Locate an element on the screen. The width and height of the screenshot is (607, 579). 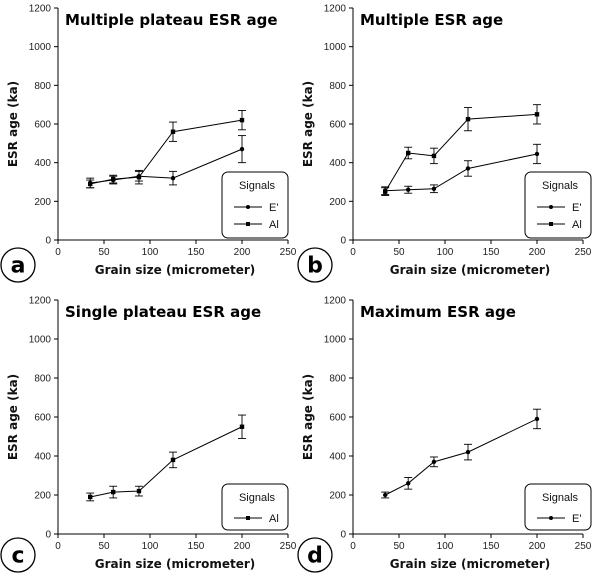
panel-title: Maximum ESR age is located at coordinates (438, 312).